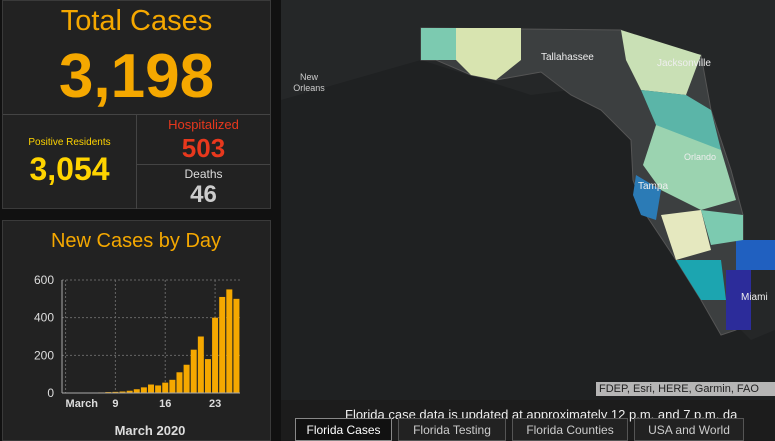 Image resolution: width=775 pixels, height=441 pixels. Describe the element at coordinates (700, 157) in the screenshot. I see `map-label: Orlando` at that location.